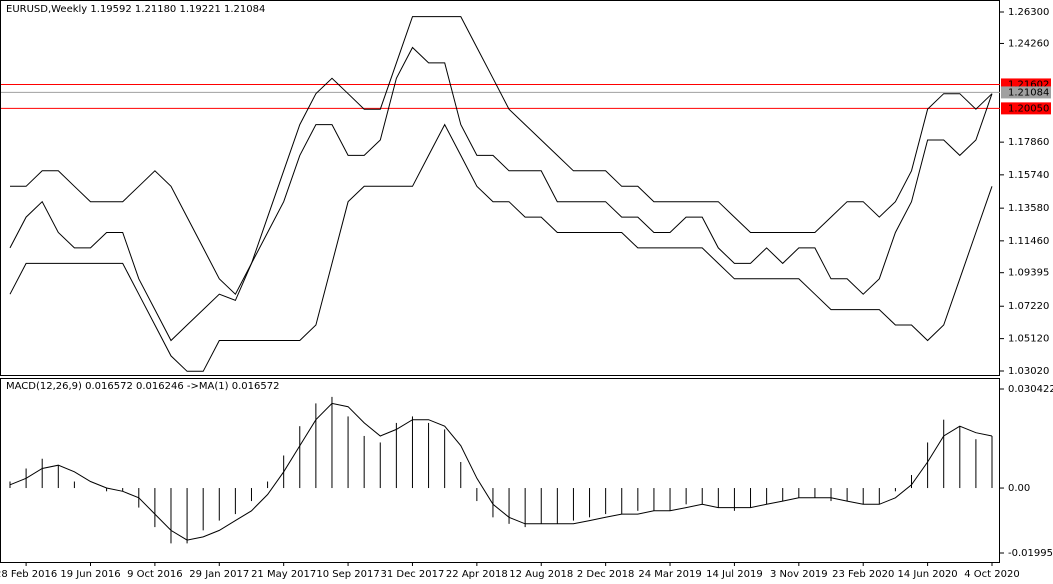  I want to click on y-tick-label: 1.09395, so click(1028, 273).